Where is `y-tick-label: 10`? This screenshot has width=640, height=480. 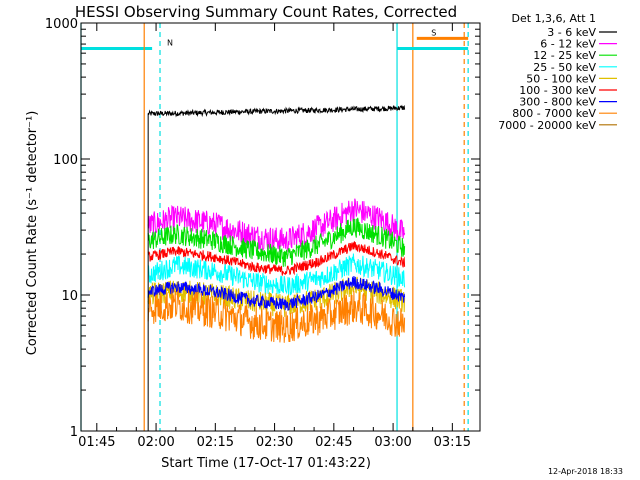 y-tick-label: 10 is located at coordinates (69, 296).